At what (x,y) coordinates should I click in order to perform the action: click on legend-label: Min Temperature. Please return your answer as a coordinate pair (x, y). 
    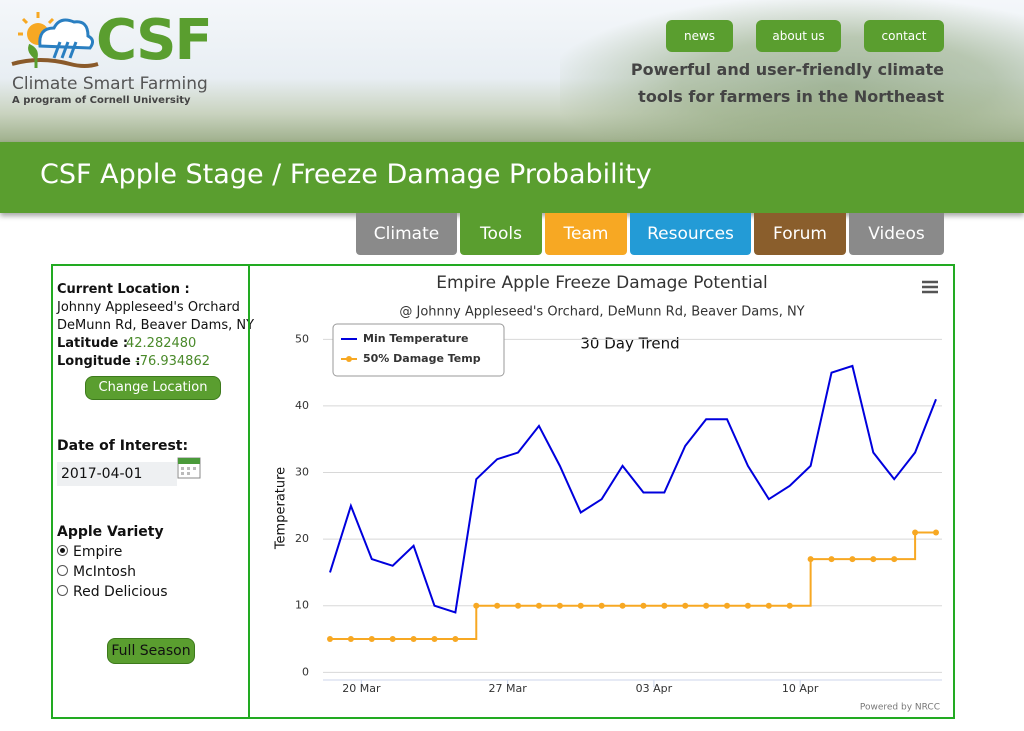
    Looking at the image, I should click on (416, 338).